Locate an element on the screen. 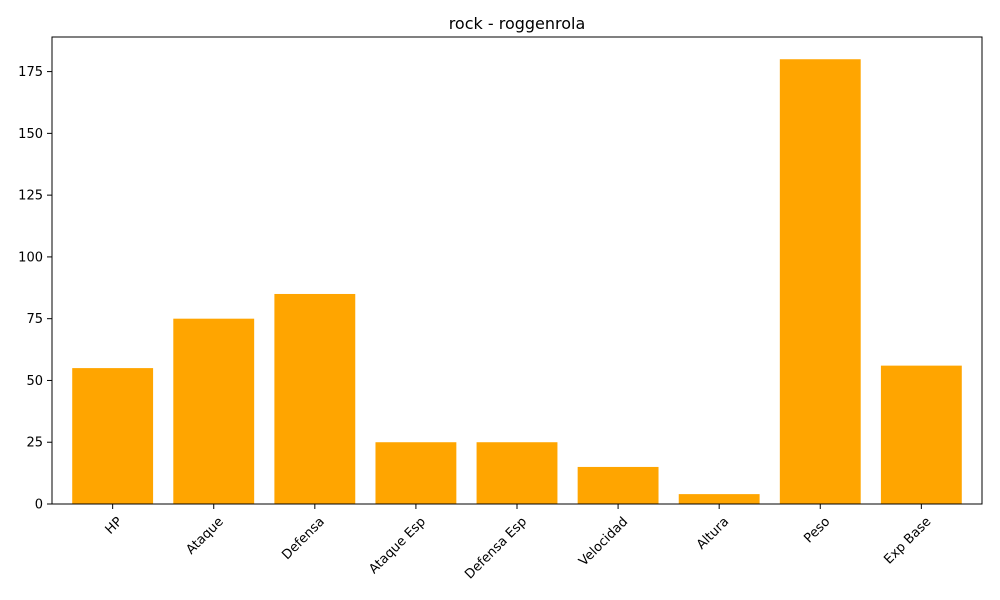  x-tick-label: Ataque is located at coordinates (204, 535).